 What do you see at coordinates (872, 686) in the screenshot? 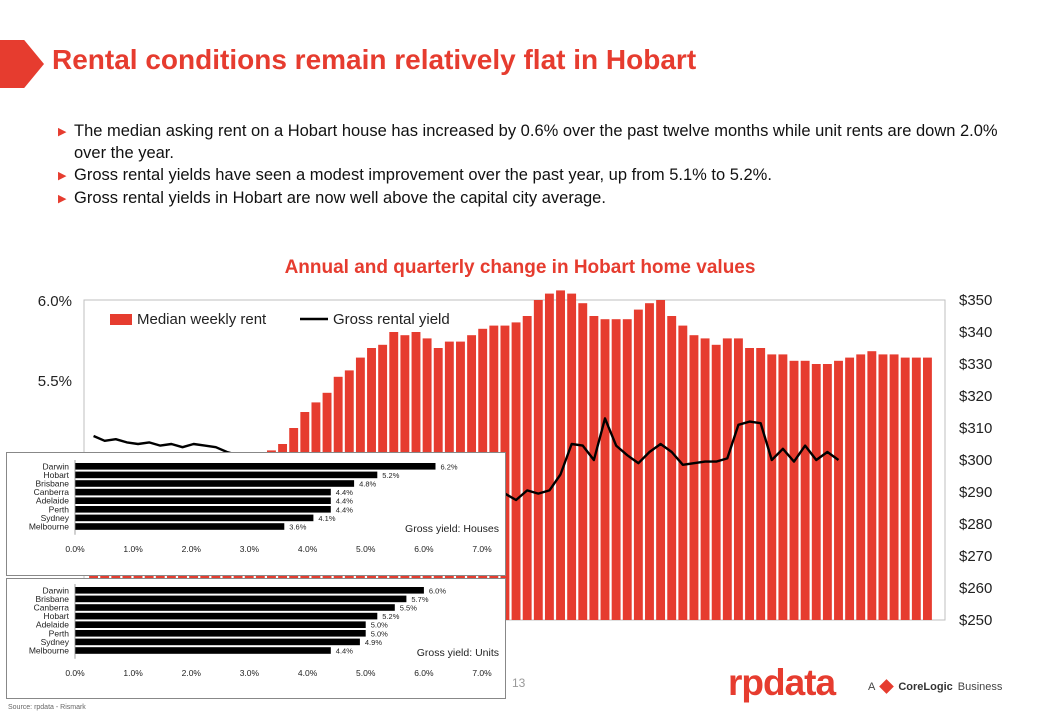
I see `corelogic-prefix: A` at bounding box center [872, 686].